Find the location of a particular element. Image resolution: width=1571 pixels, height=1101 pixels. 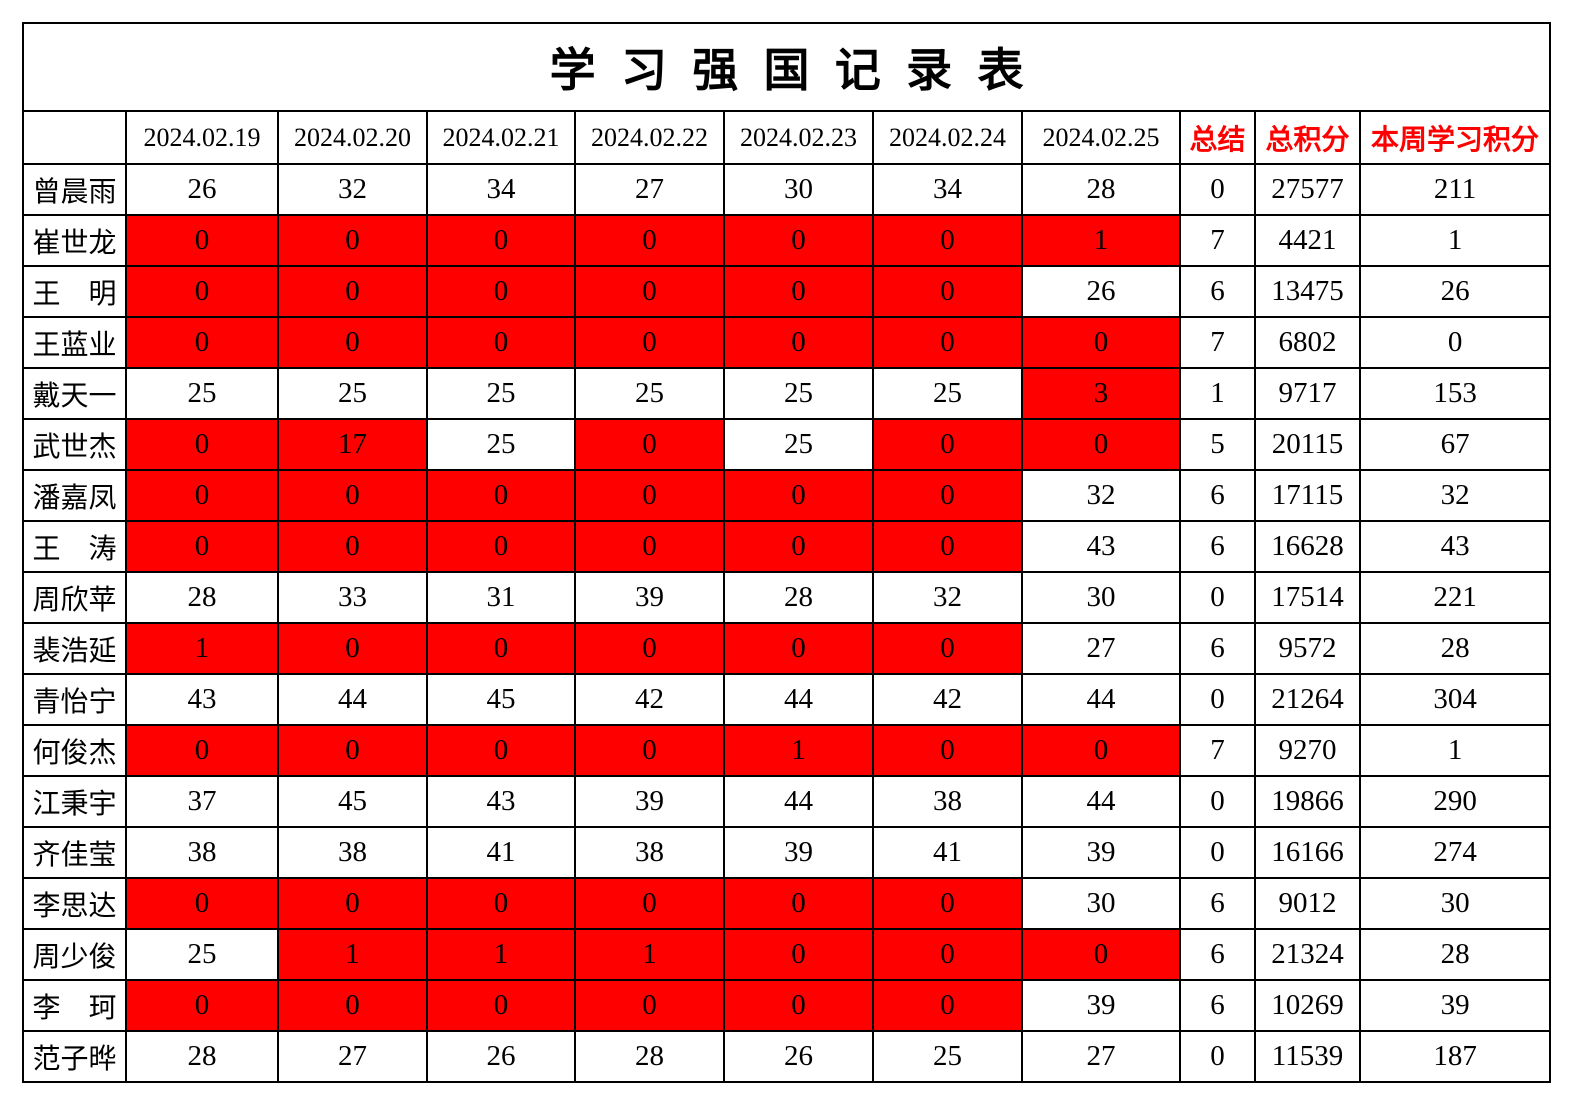

total-points-cell: 9012 is located at coordinates (1307, 903).